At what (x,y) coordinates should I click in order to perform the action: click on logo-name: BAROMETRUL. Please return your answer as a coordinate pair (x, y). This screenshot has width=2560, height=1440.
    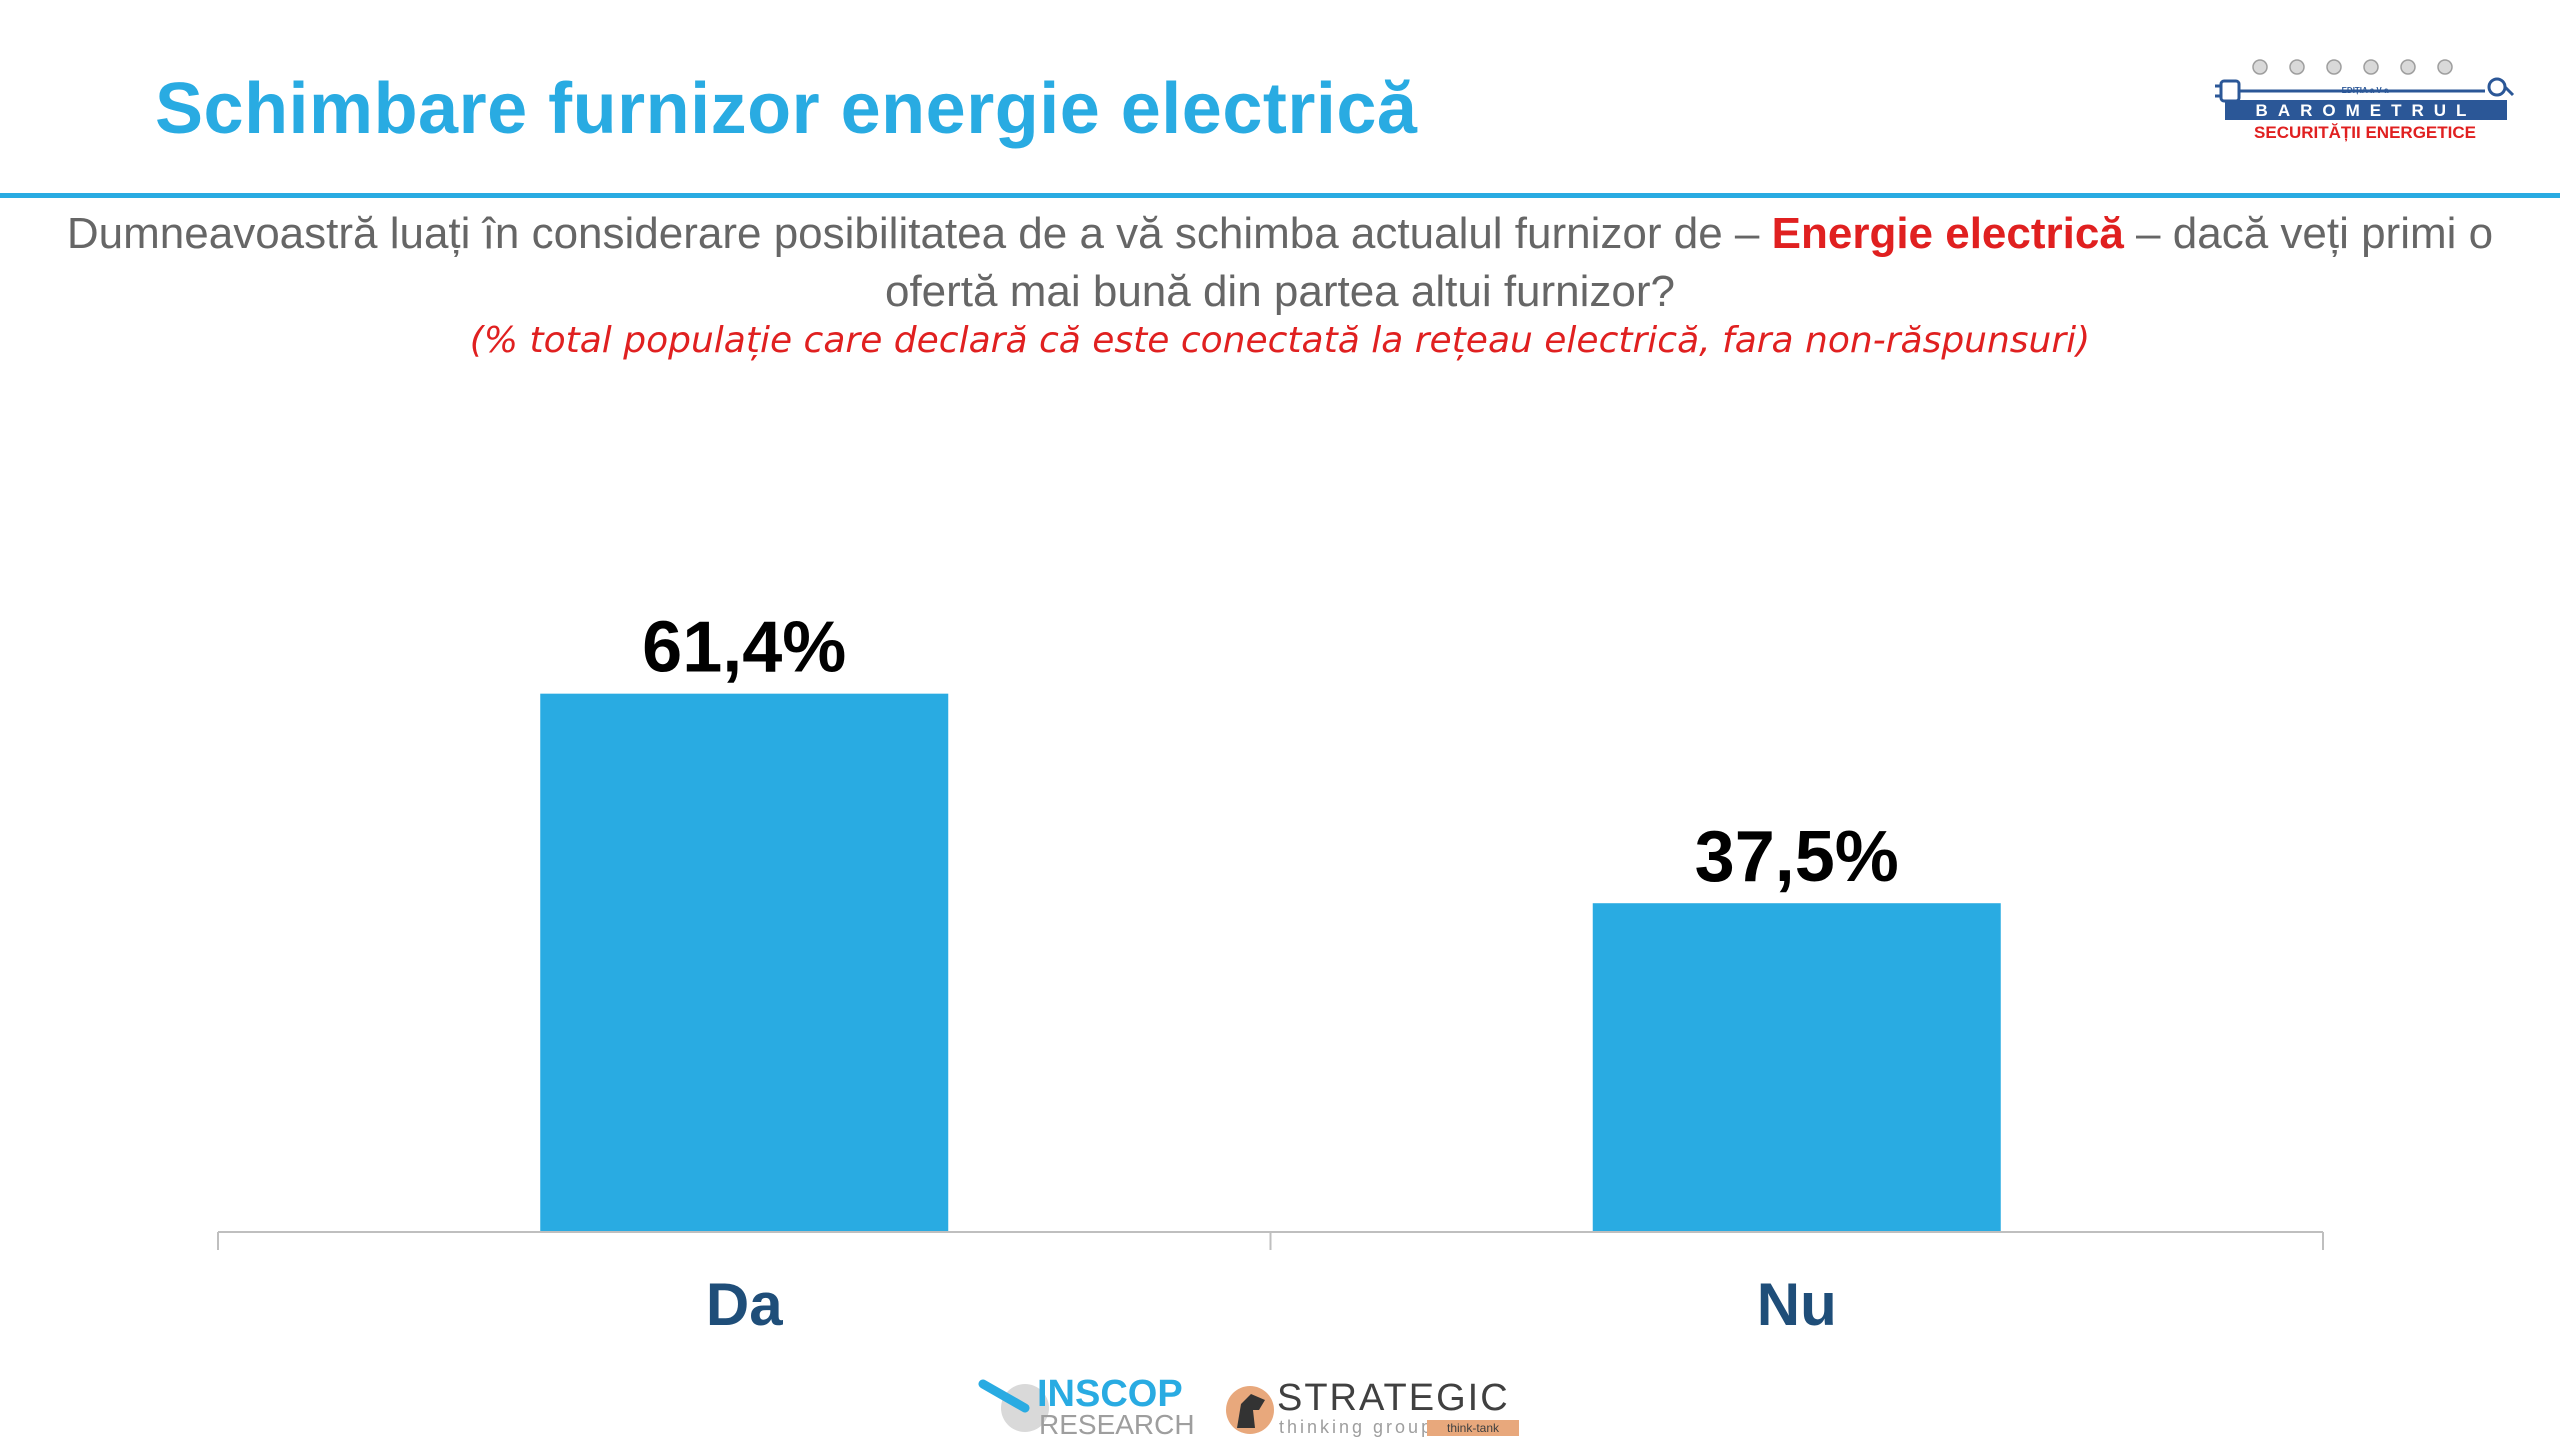
    Looking at the image, I should click on (2366, 110).